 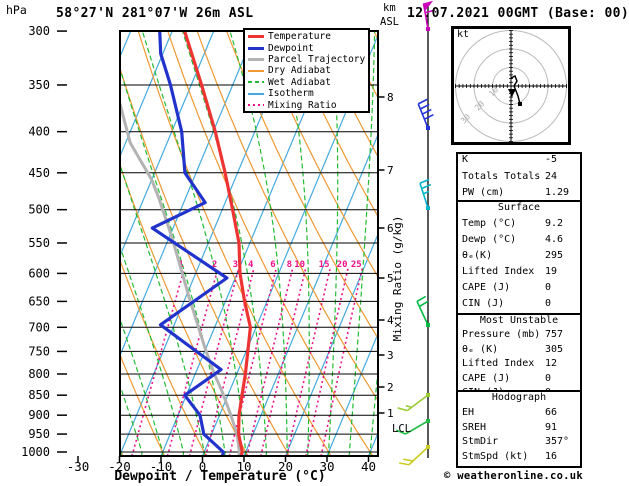 I want to click on legend-item: Temperature, so click(x=308, y=36).